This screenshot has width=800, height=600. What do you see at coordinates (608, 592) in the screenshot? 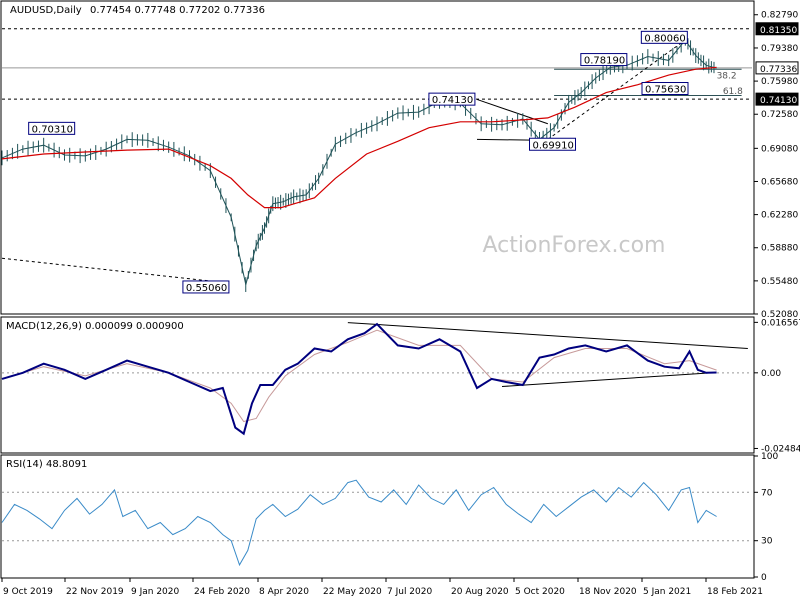
I see `xtick-label: 18 Nov 2020` at bounding box center [608, 592].